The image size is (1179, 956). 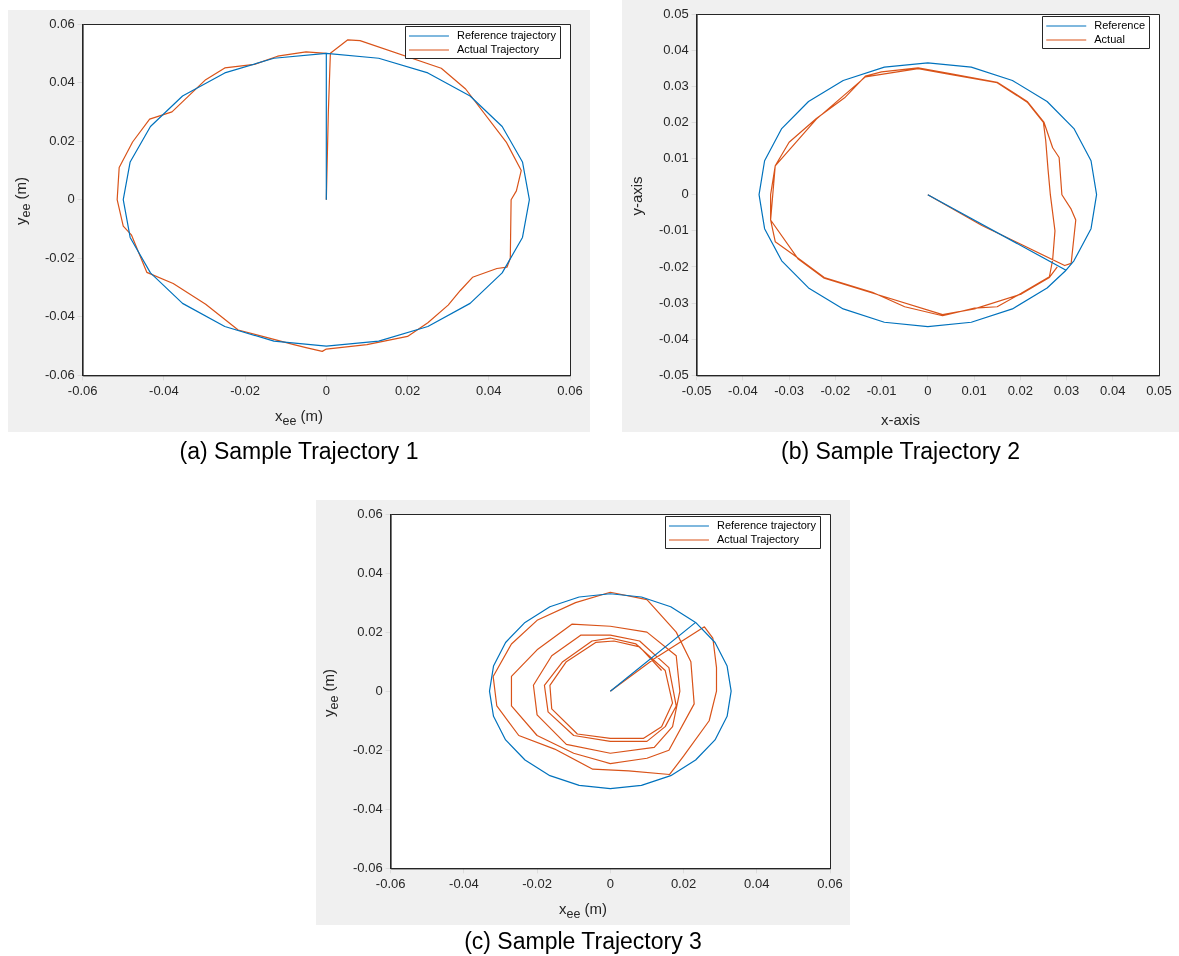 I want to click on x-tick-label: 0.05, so click(x=1159, y=390).